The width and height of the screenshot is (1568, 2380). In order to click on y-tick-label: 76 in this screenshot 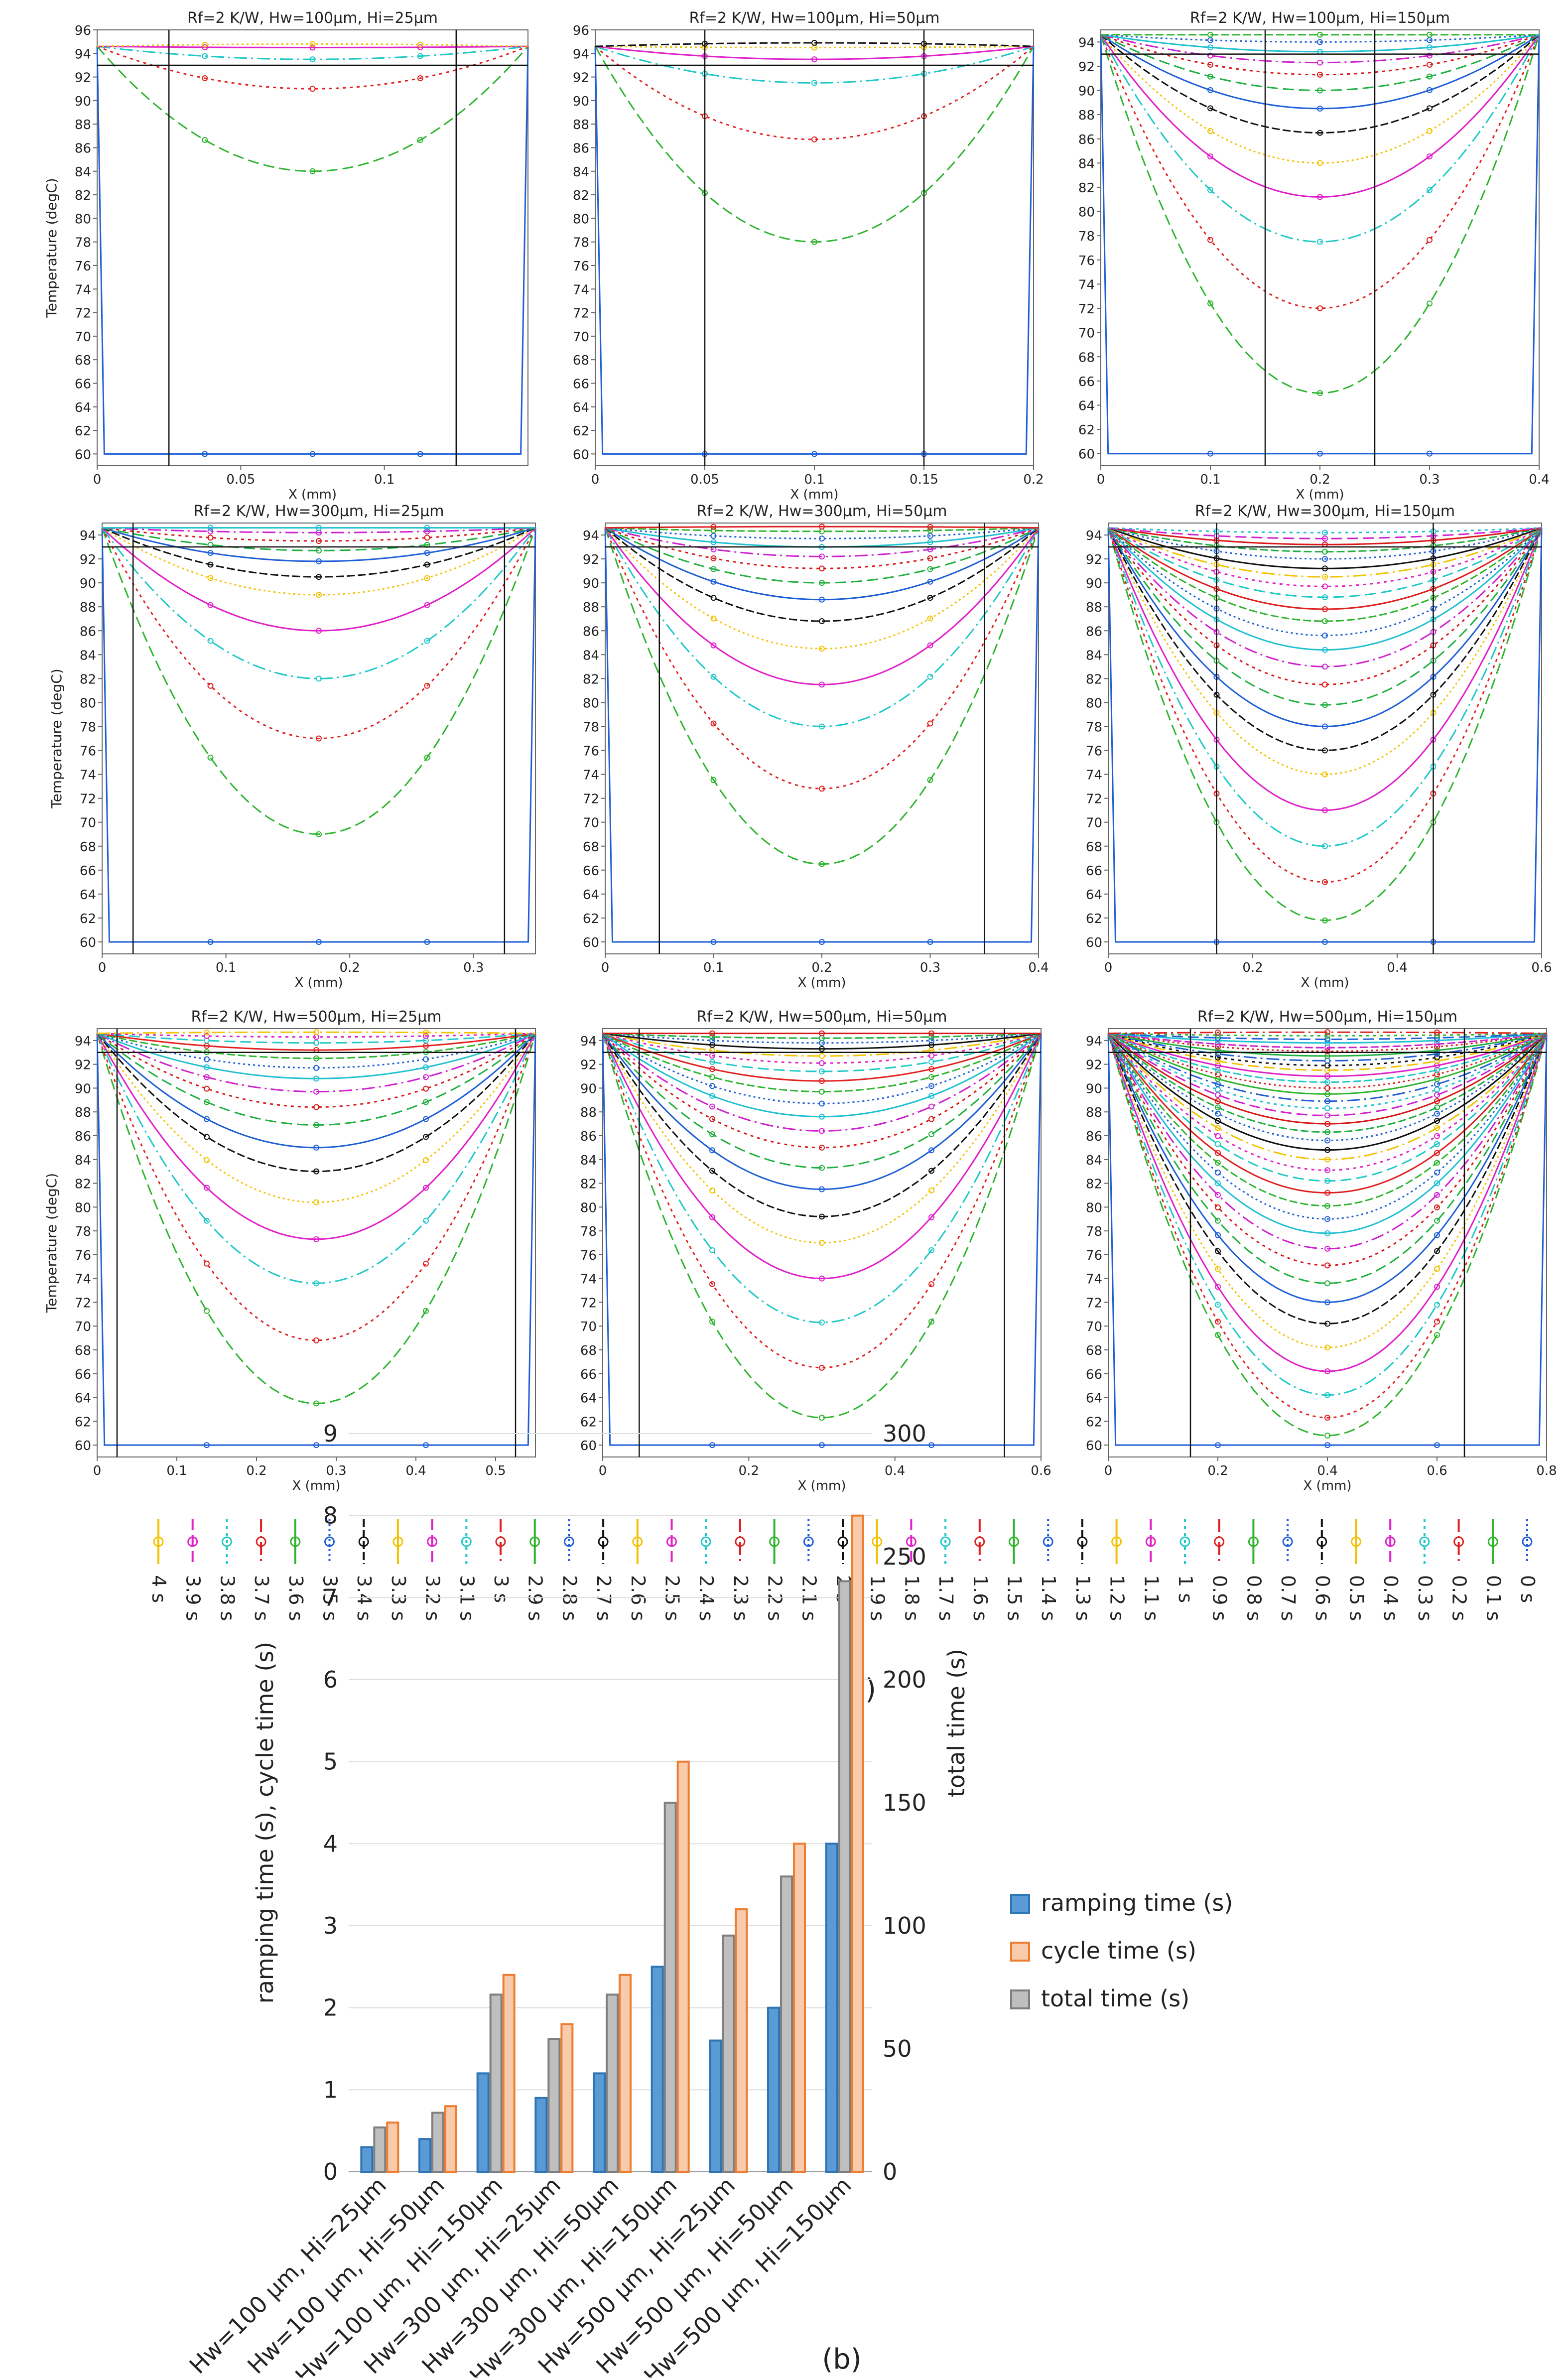, I will do `click(83, 266)`.